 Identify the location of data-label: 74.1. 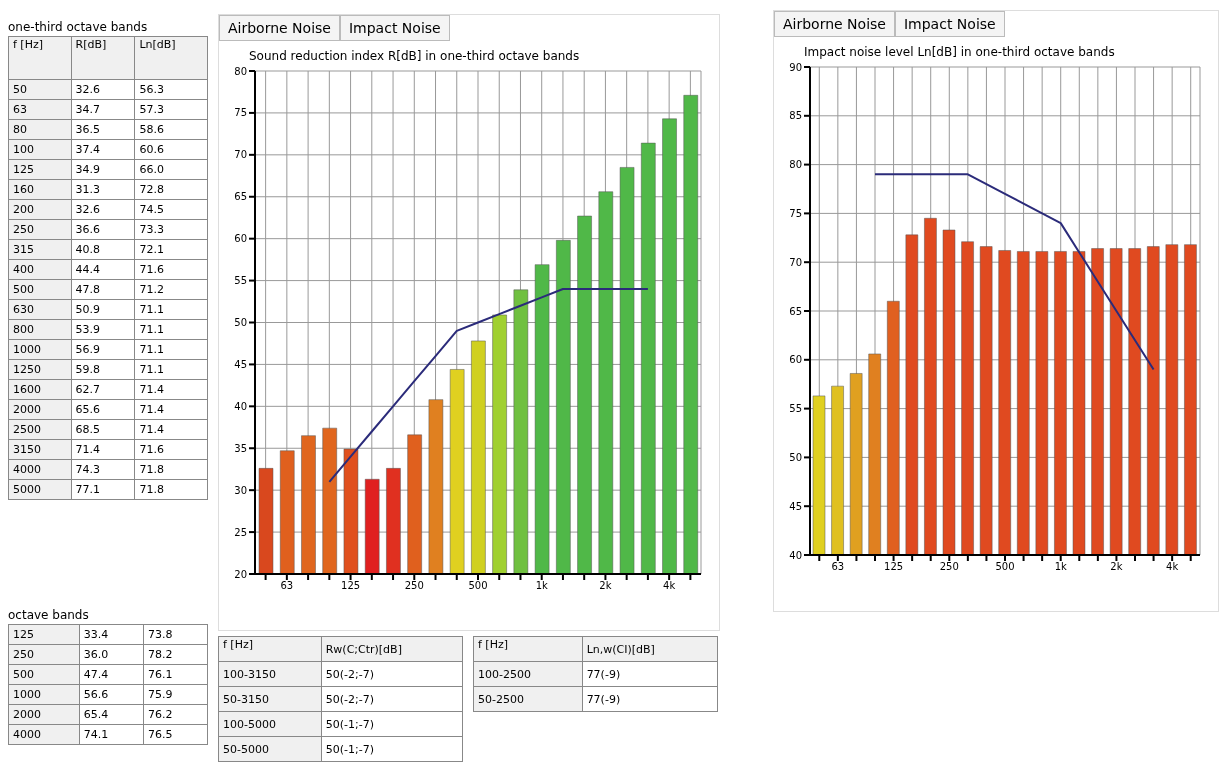
(111, 734).